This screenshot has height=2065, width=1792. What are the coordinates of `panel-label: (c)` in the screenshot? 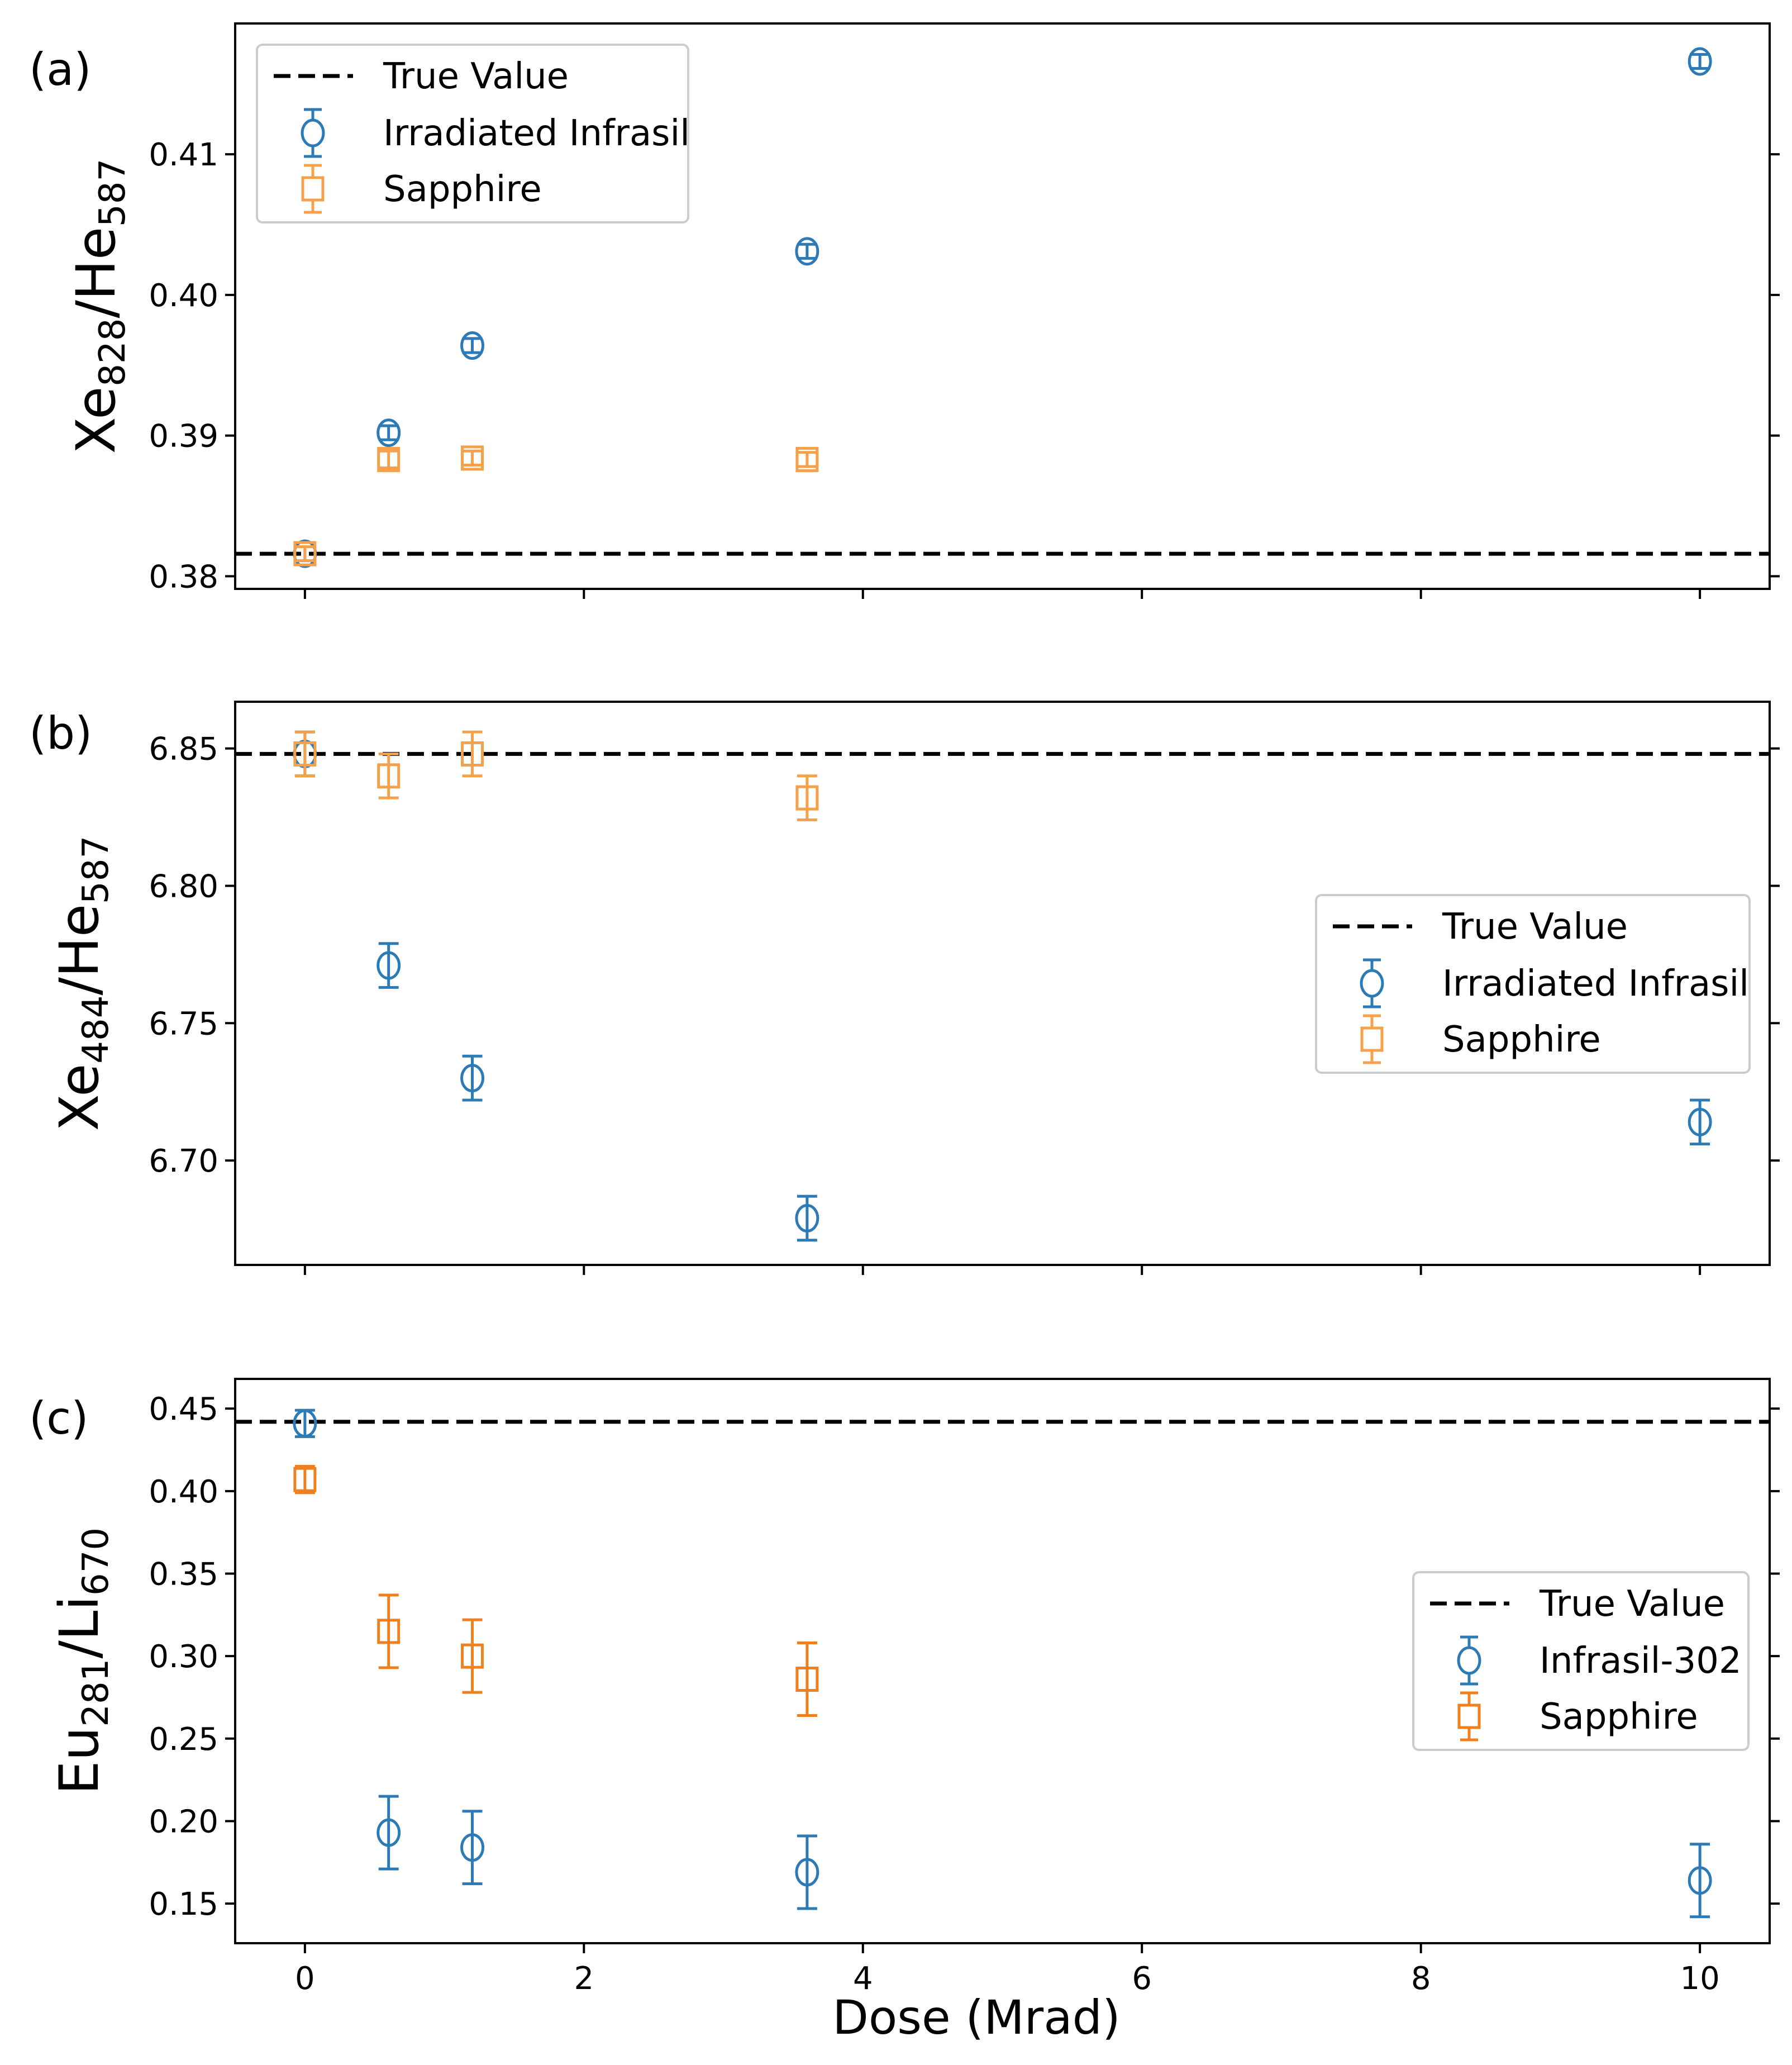 It's located at (58, 1418).